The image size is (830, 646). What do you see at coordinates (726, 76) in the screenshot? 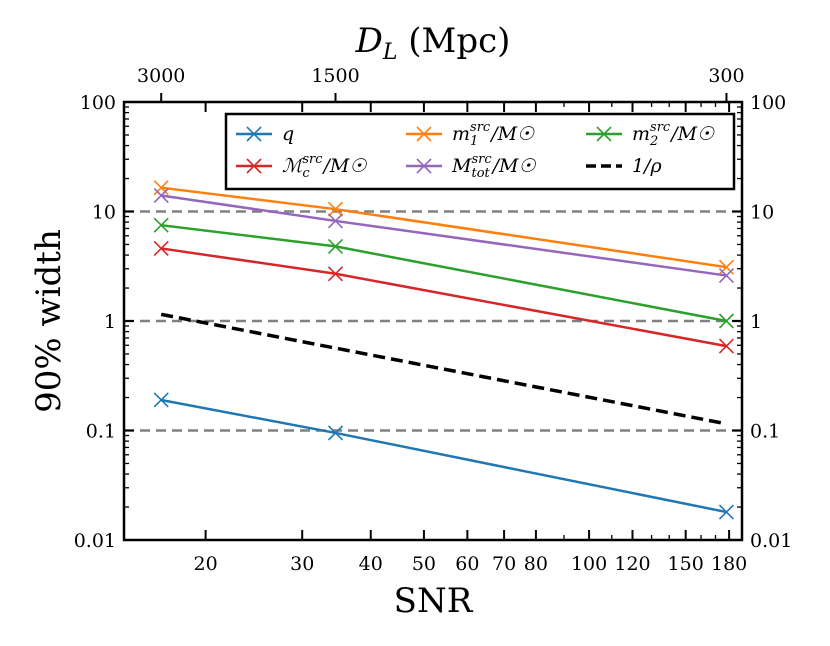
I see `top-axis-tick-label: 300` at bounding box center [726, 76].